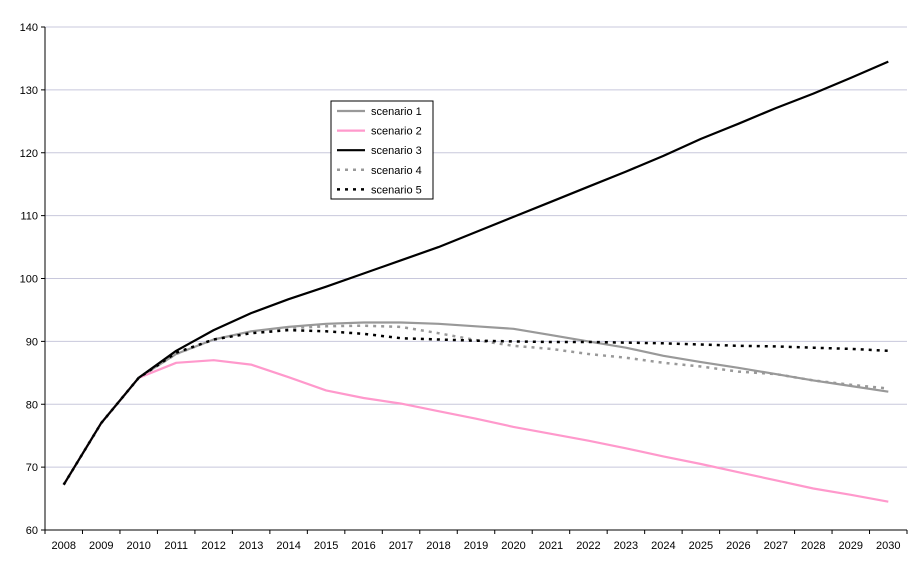 The width and height of the screenshot is (916, 570). What do you see at coordinates (888, 546) in the screenshot?
I see `x-tick-label: 2030` at bounding box center [888, 546].